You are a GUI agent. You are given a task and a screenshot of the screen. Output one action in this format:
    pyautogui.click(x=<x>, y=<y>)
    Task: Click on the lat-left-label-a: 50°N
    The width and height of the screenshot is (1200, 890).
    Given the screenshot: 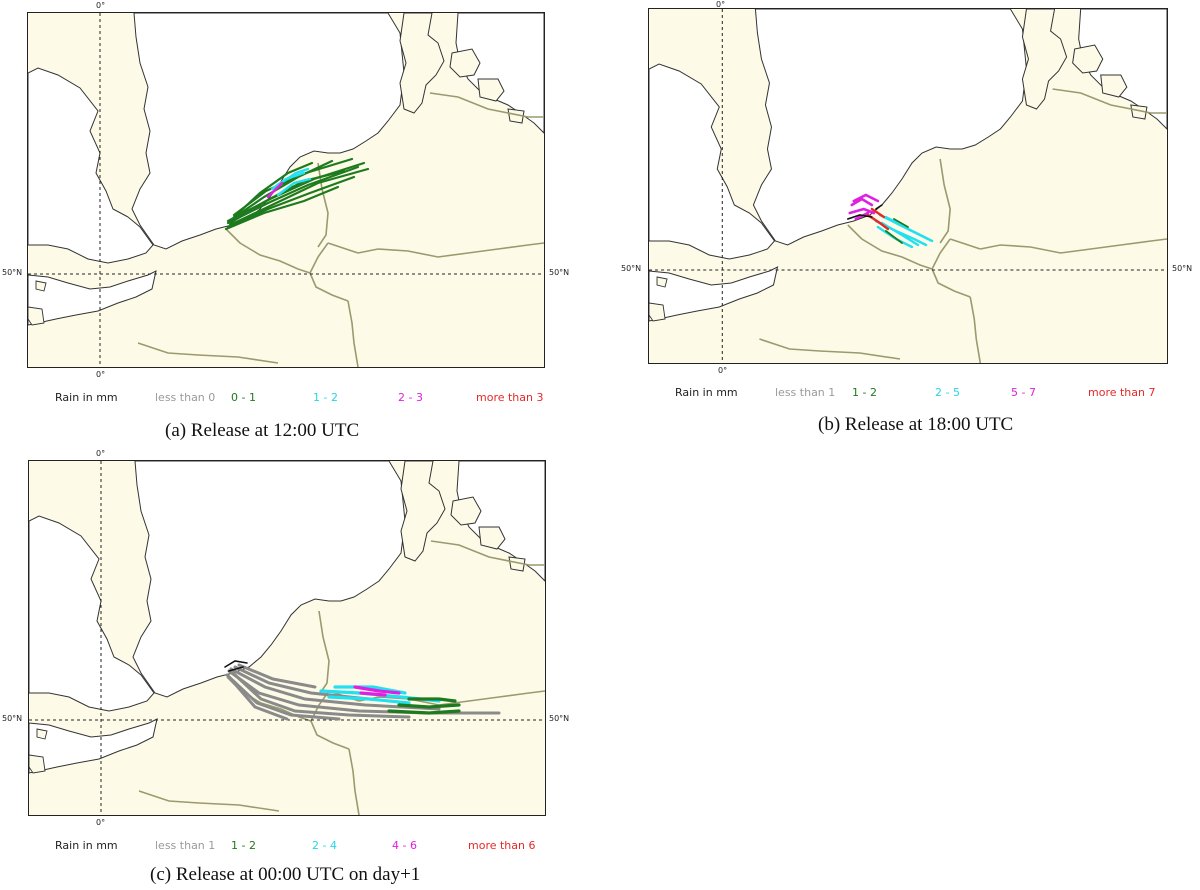 What is the action you would take?
    pyautogui.click(x=12, y=272)
    